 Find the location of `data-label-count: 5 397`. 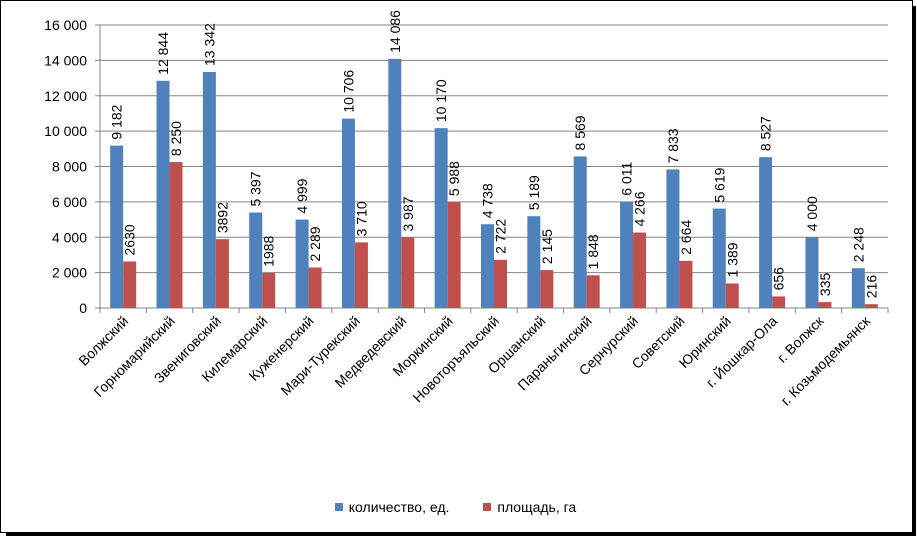

data-label-count: 5 397 is located at coordinates (256, 188).